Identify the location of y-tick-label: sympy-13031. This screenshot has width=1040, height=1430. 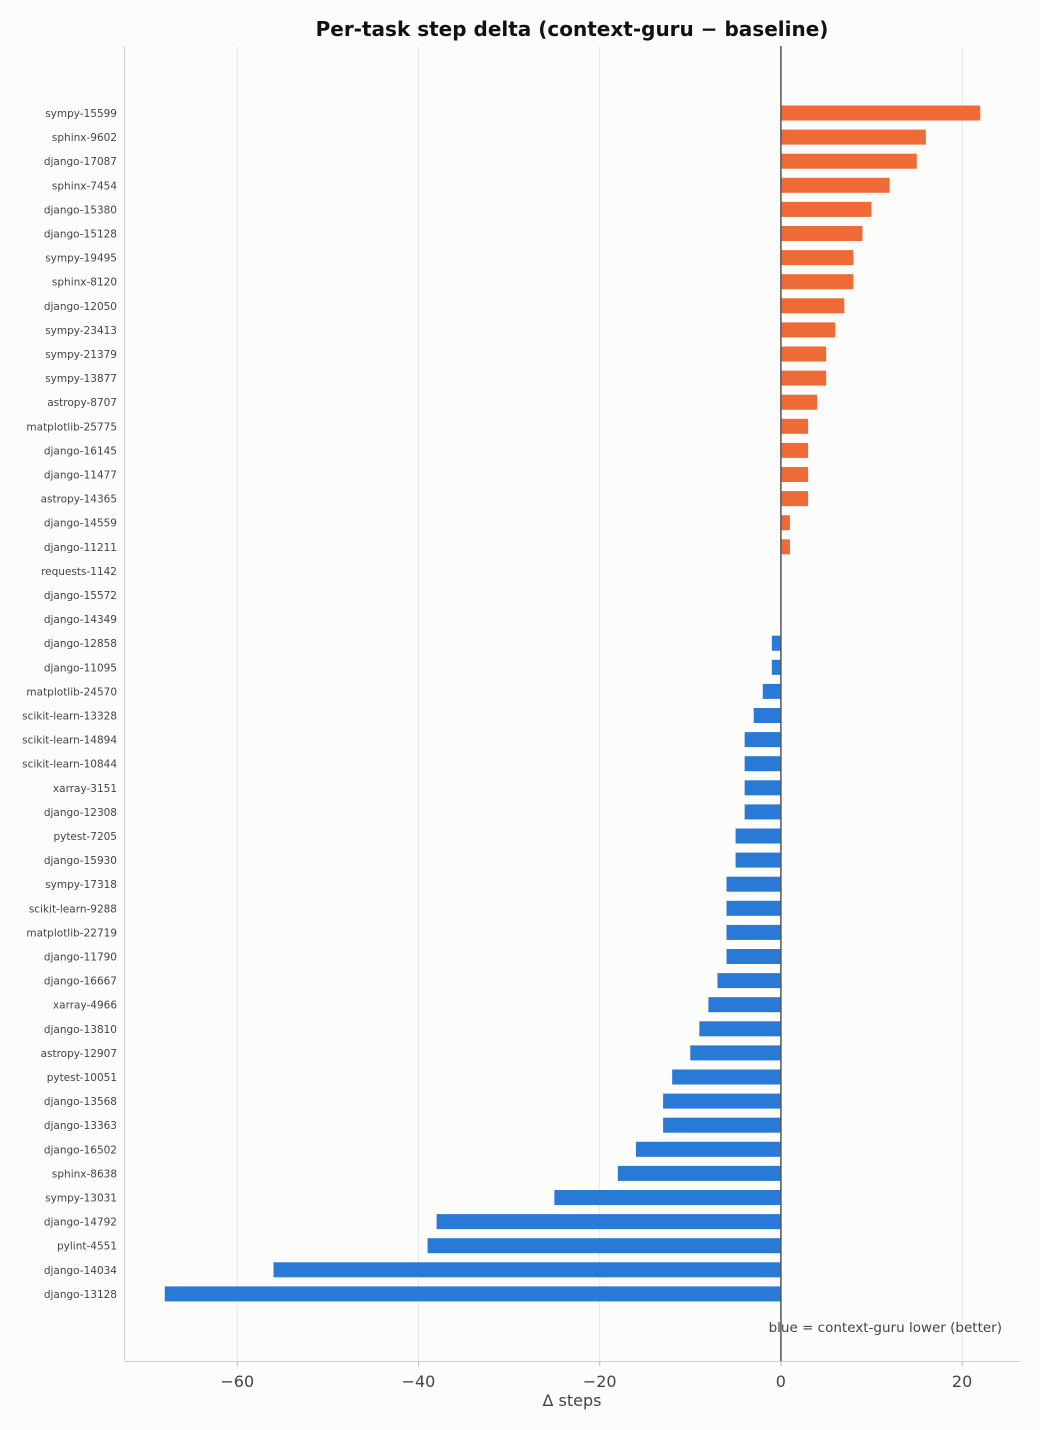
(81, 1199).